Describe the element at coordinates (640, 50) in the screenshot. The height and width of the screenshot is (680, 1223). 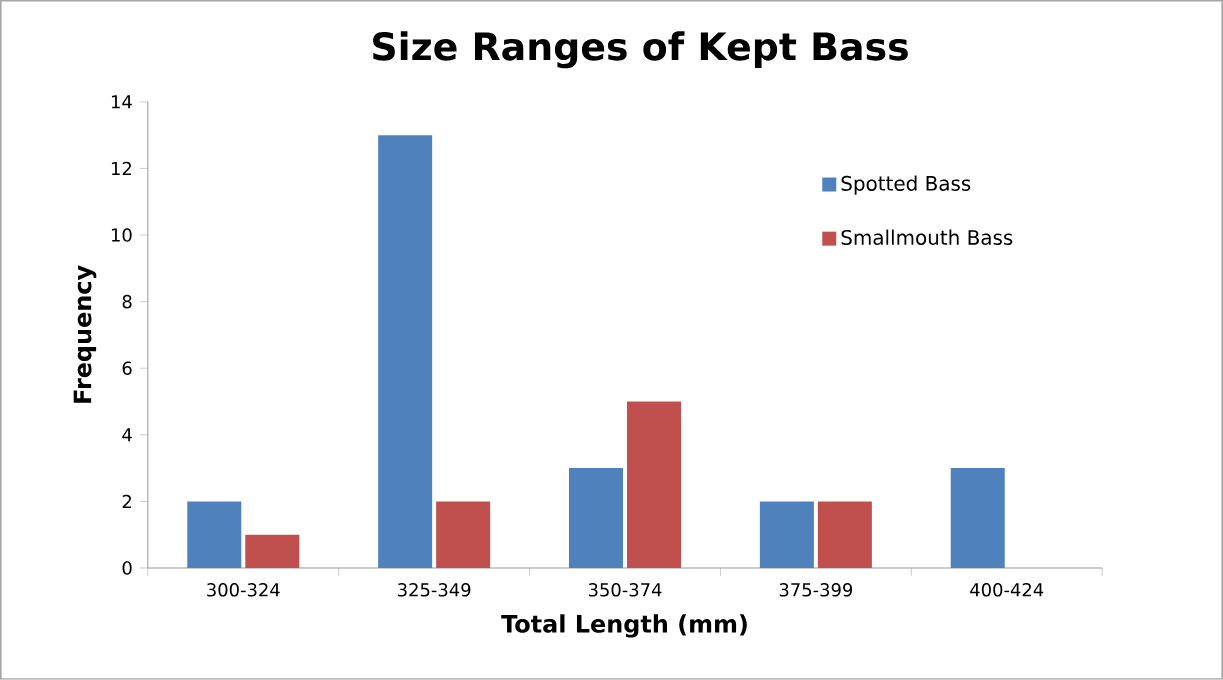
I see `chart-title: Size Ranges of Kept Bass` at that location.